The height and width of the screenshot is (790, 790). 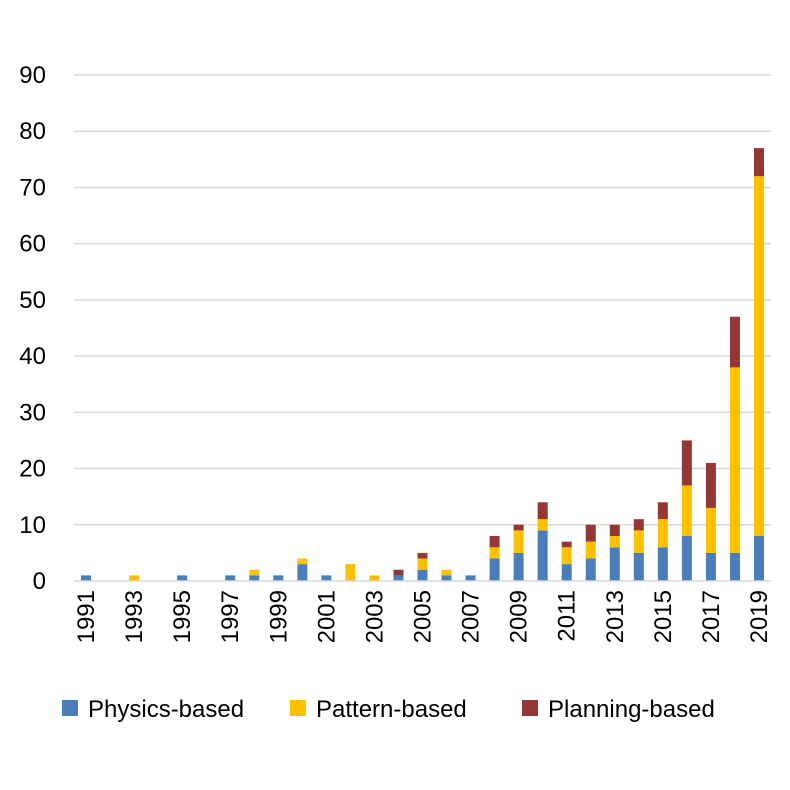 What do you see at coordinates (230, 578) in the screenshot?
I see `bar-physics-based-1997` at bounding box center [230, 578].